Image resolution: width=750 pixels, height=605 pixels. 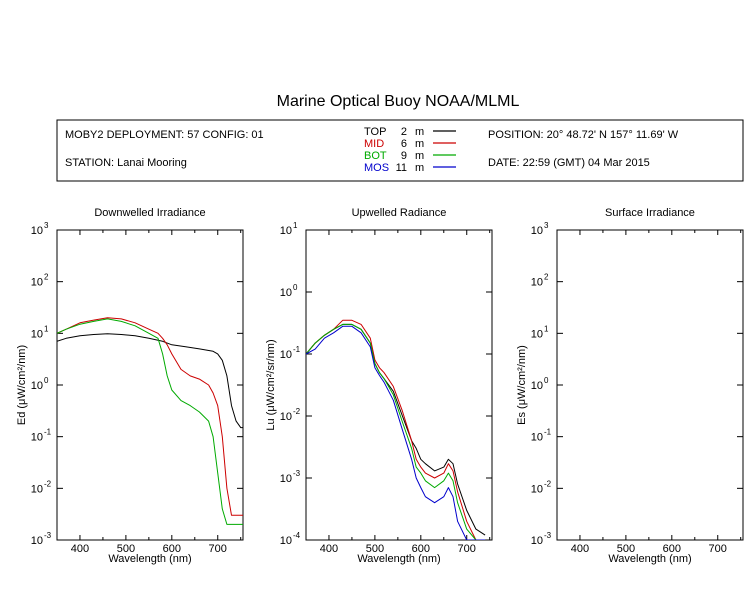 I want to click on chart-title: Downwelled Irradiance, so click(x=149, y=213).